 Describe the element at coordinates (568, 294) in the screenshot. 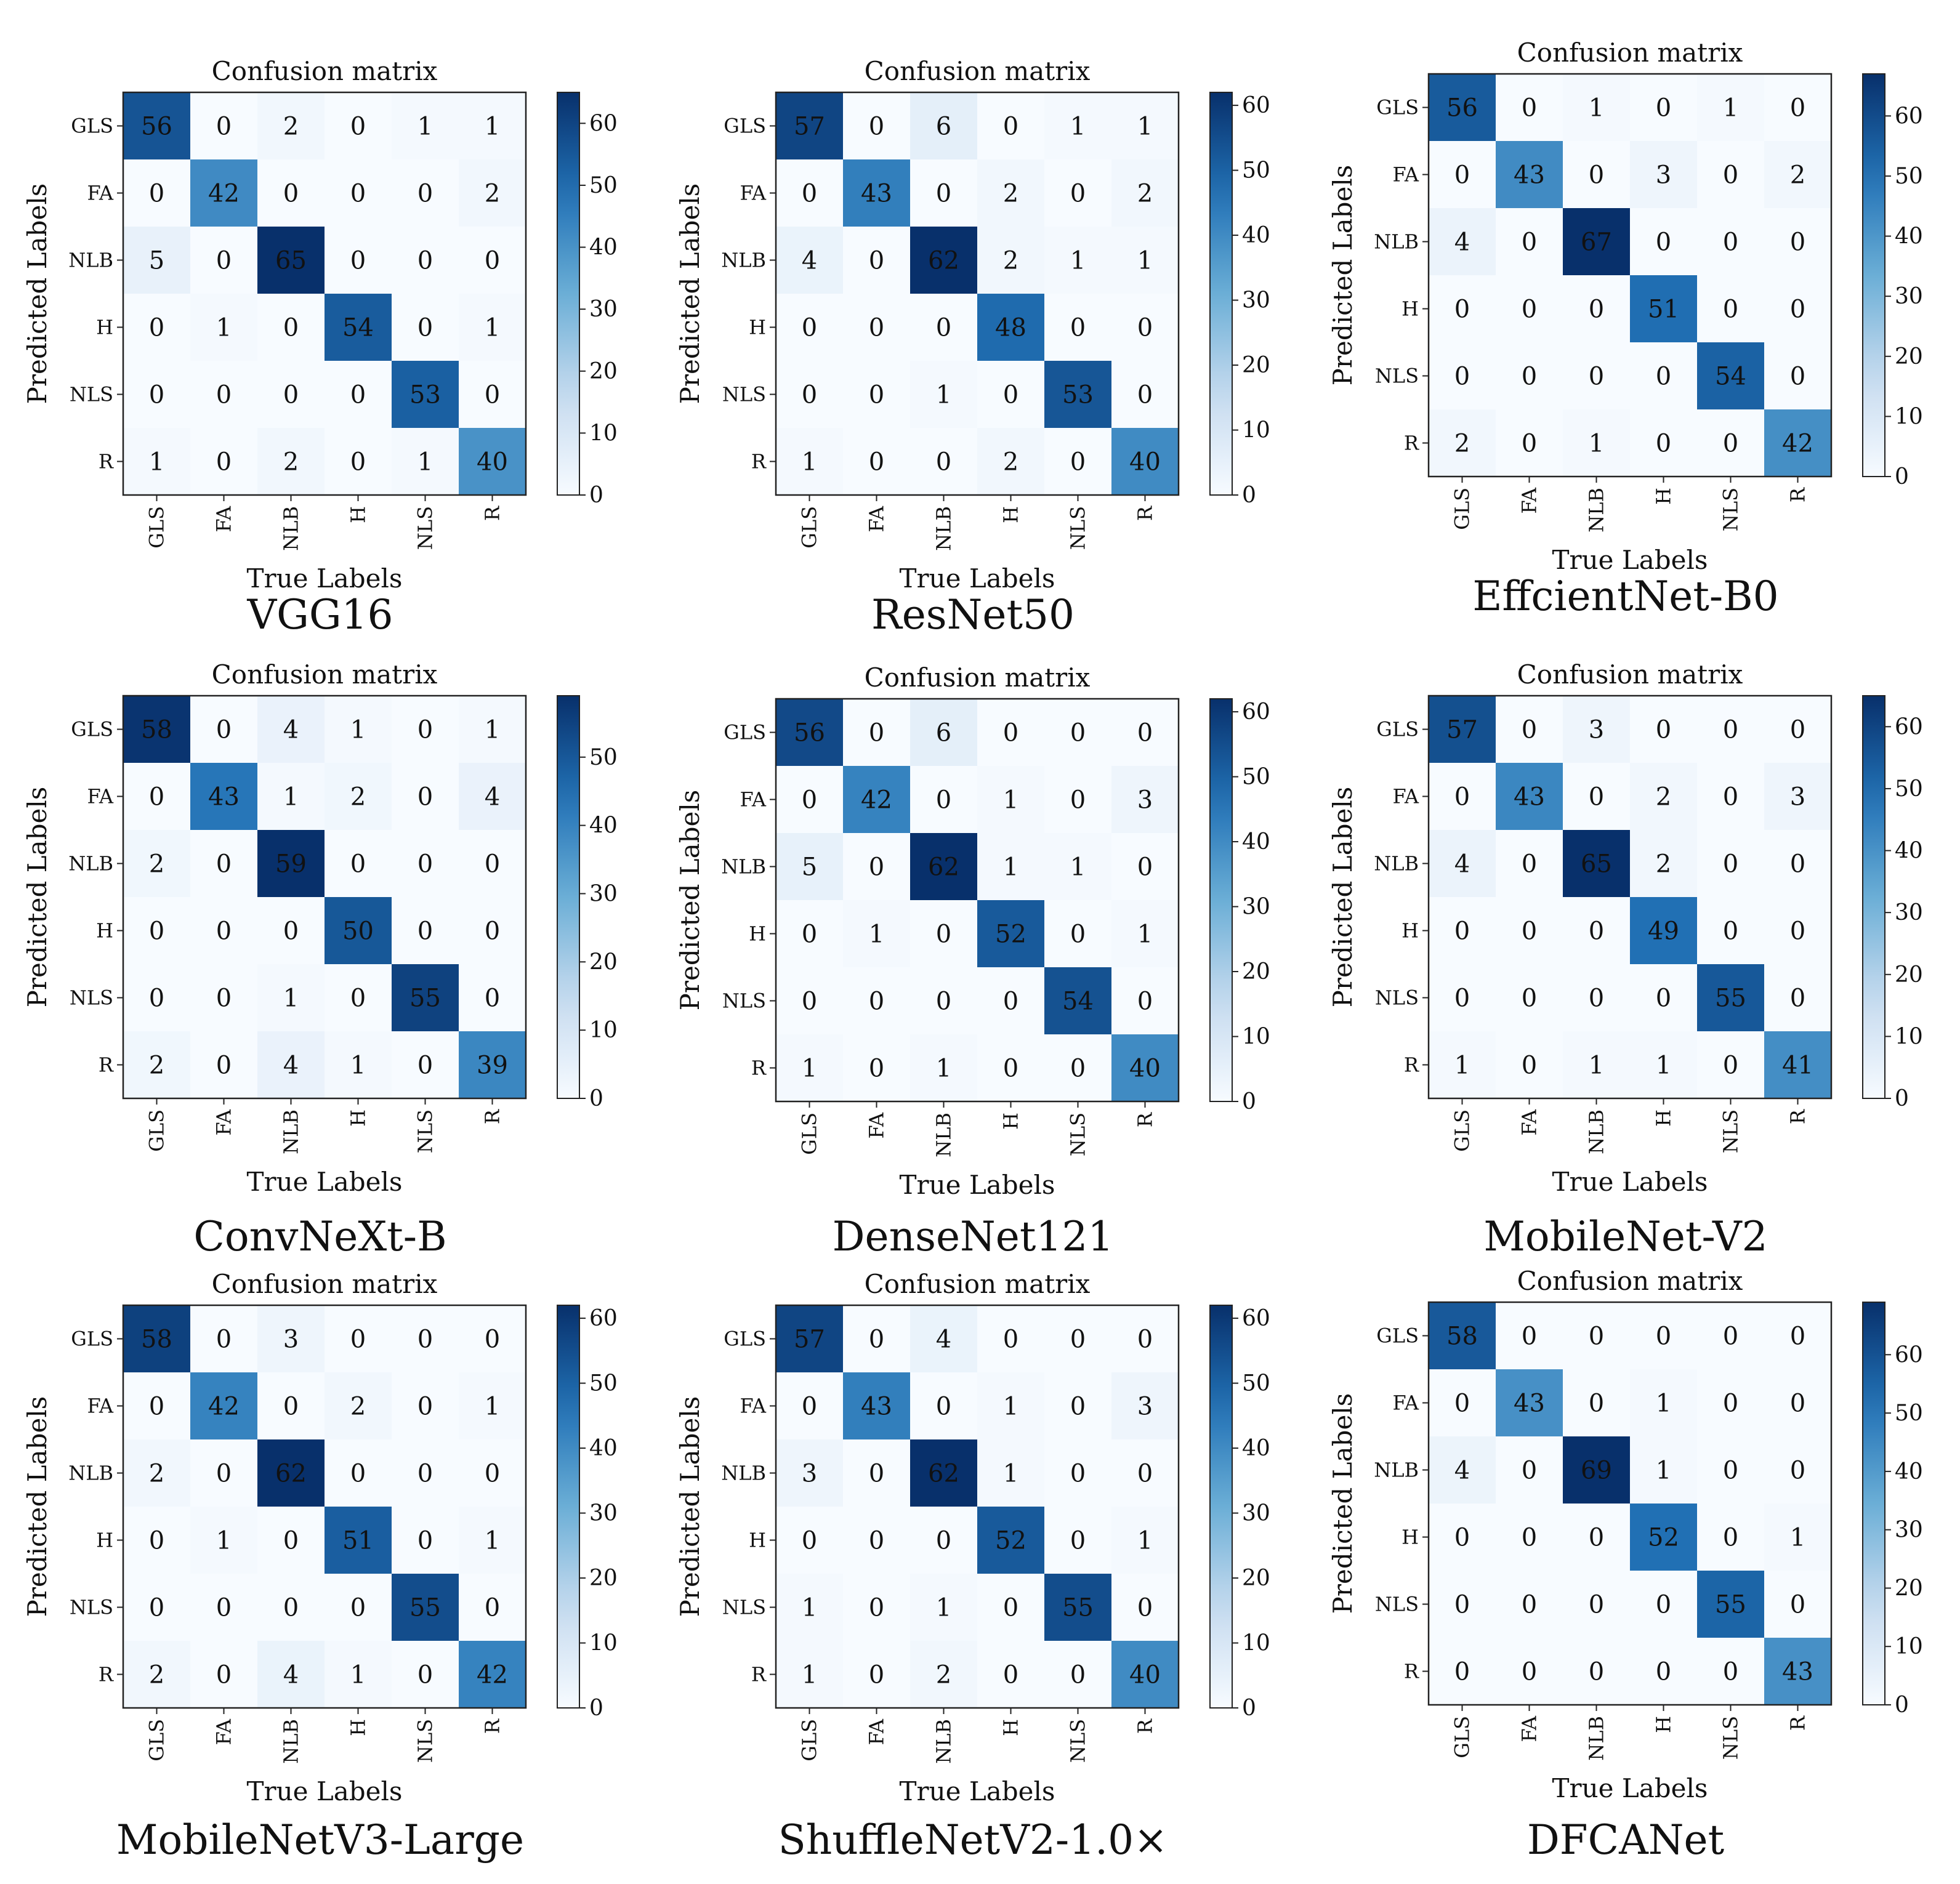

I see `colorbar` at that location.